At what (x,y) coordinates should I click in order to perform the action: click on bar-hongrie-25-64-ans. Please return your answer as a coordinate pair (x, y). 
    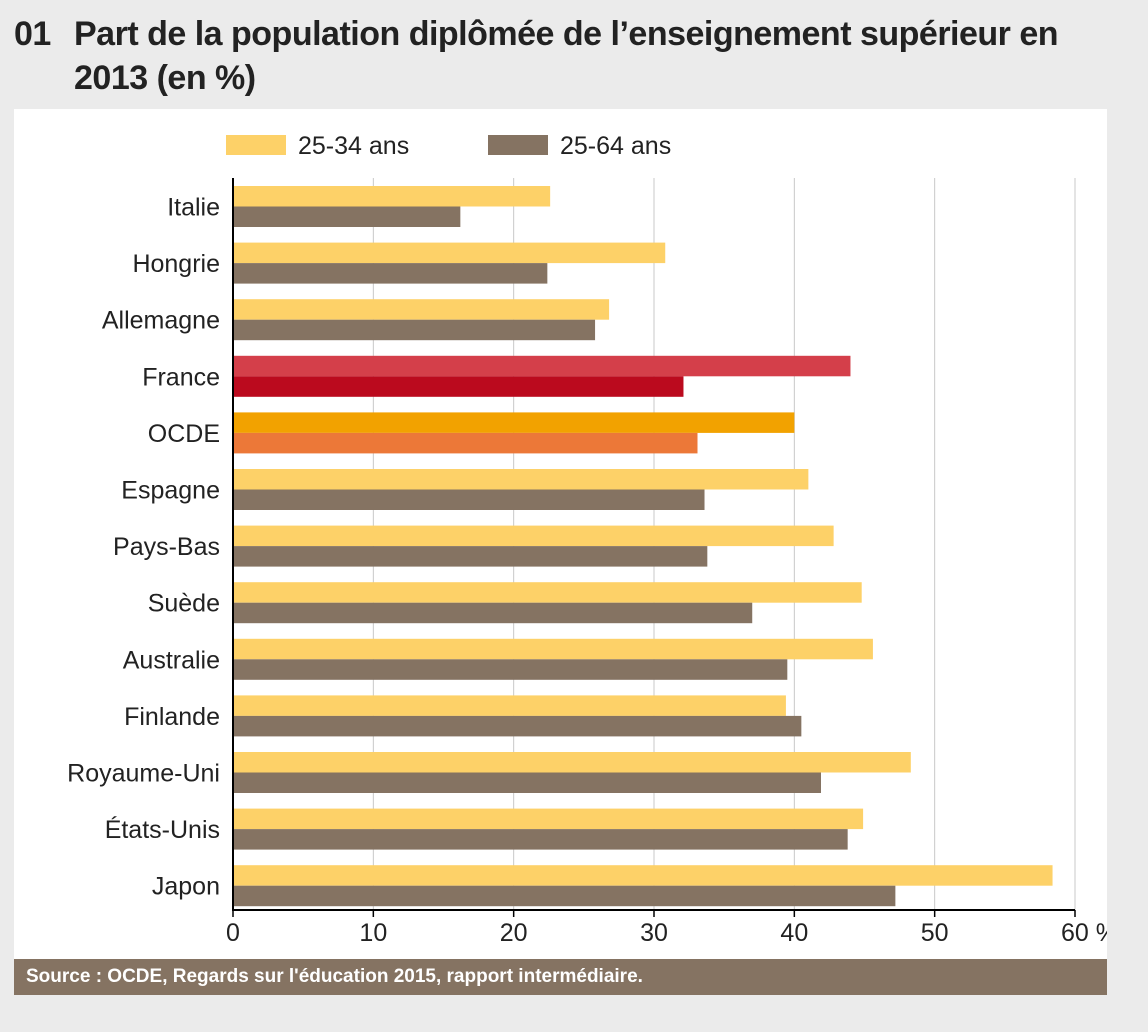
    Looking at the image, I should click on (390, 273).